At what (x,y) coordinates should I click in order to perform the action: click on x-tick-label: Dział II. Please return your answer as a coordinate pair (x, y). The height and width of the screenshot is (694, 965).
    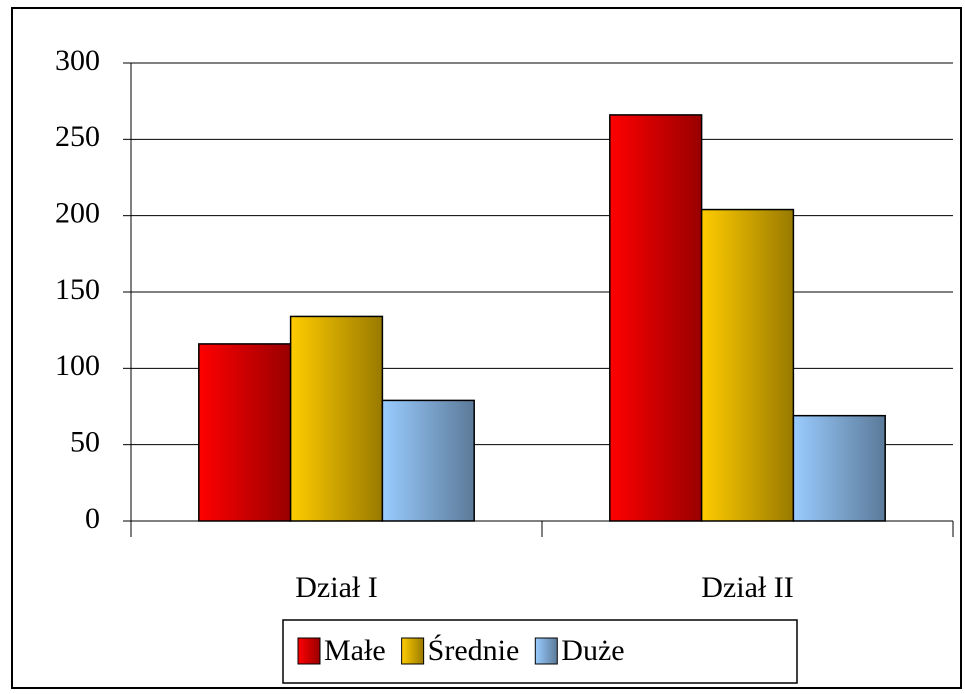
    Looking at the image, I should click on (747, 587).